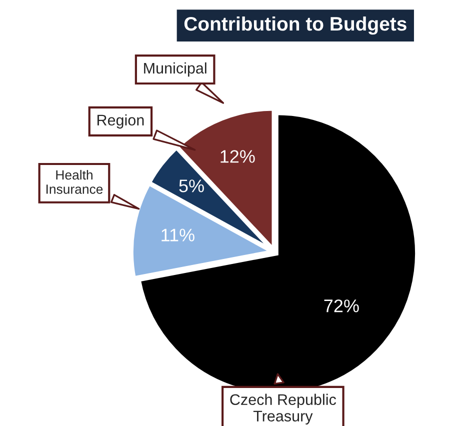 This screenshot has height=426, width=451. What do you see at coordinates (341, 305) in the screenshot?
I see `data-label: 72%` at bounding box center [341, 305].